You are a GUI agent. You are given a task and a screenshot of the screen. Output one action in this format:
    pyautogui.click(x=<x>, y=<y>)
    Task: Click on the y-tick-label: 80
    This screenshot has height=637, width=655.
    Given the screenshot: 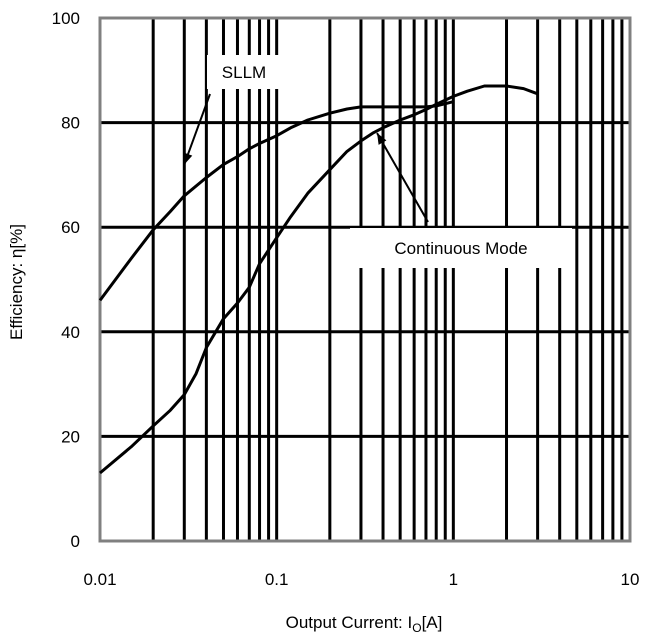 What is the action you would take?
    pyautogui.click(x=70, y=123)
    